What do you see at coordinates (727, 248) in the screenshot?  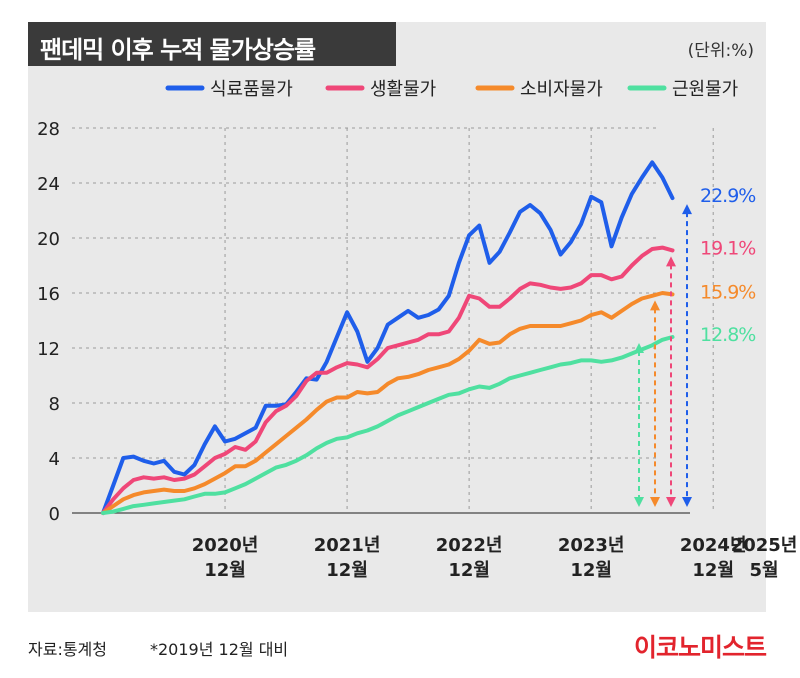 I see `end-value-label: 19.1%` at bounding box center [727, 248].